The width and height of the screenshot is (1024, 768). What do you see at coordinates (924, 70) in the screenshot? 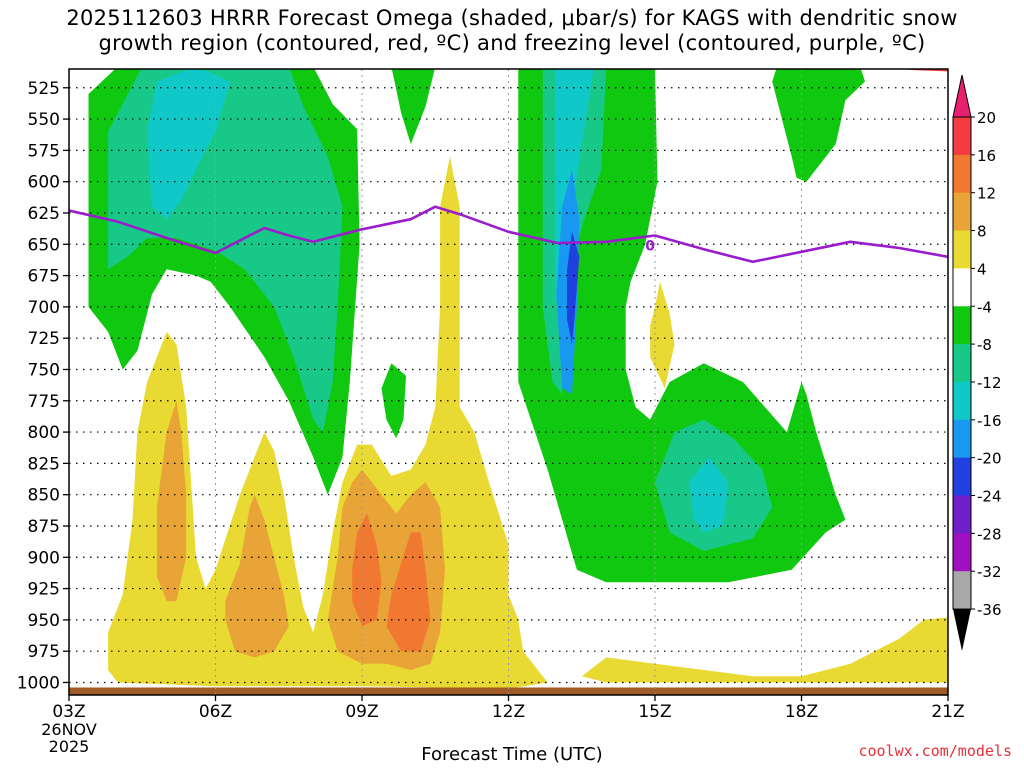
I see `dendritic-growth-contour` at bounding box center [924, 70].